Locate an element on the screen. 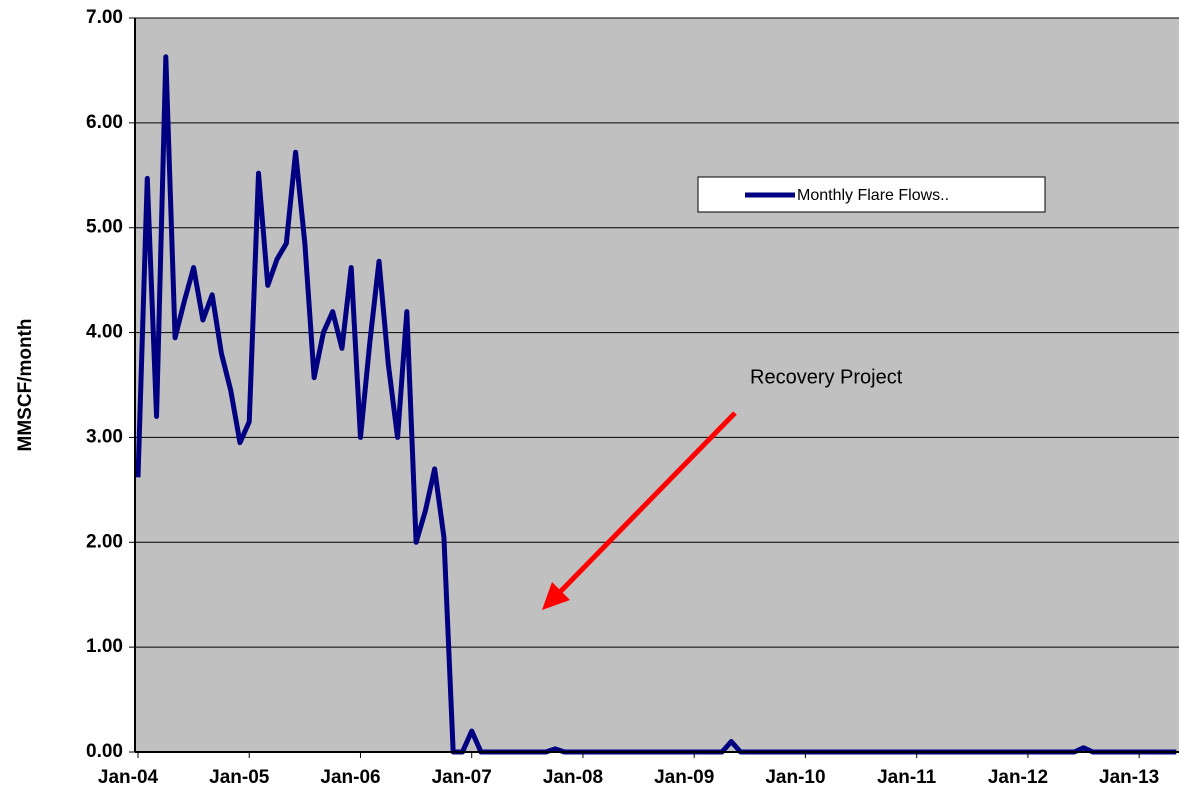  x-tick-label: Jan-07 is located at coordinates (462, 777).